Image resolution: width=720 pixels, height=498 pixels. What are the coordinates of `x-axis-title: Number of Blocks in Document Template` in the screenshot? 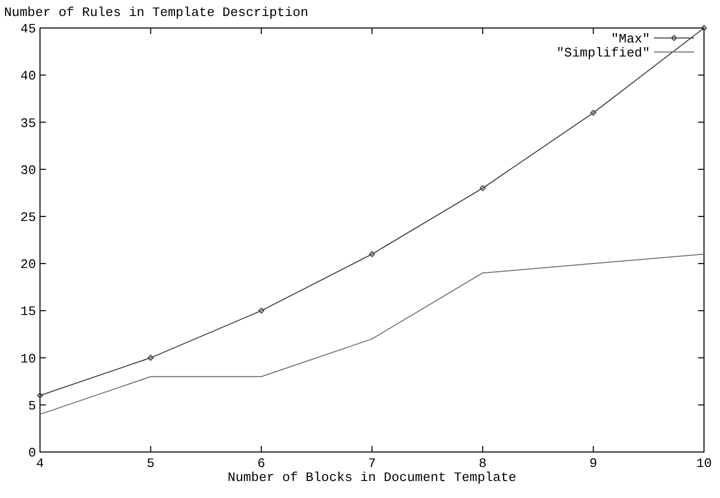 It's located at (372, 477).